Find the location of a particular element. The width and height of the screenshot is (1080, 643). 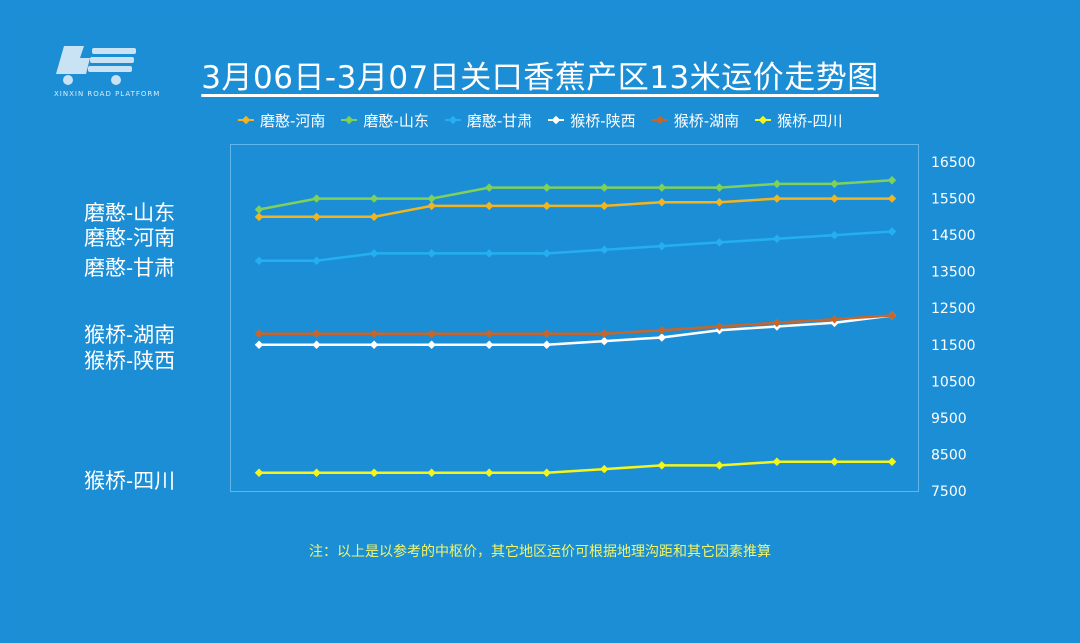

legend-item: 磨憨-甘肃 is located at coordinates (488, 120).